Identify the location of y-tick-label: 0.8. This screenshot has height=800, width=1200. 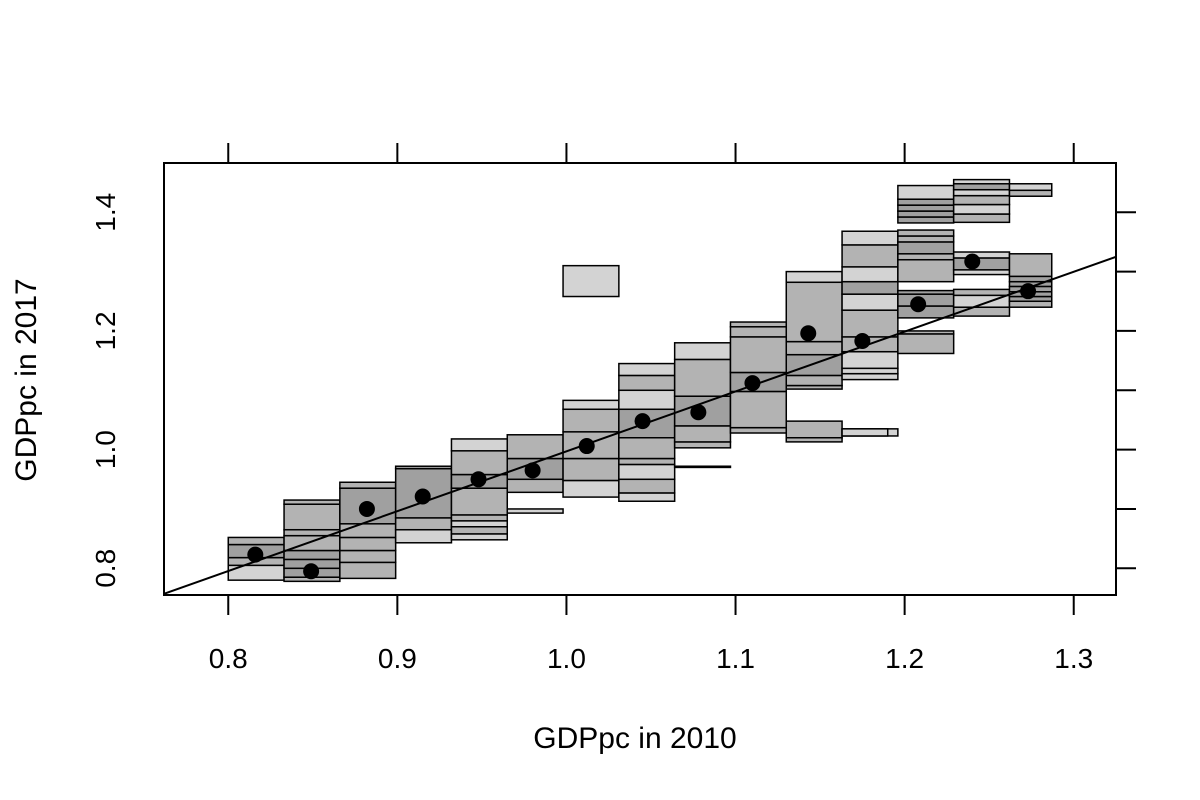
(105, 568).